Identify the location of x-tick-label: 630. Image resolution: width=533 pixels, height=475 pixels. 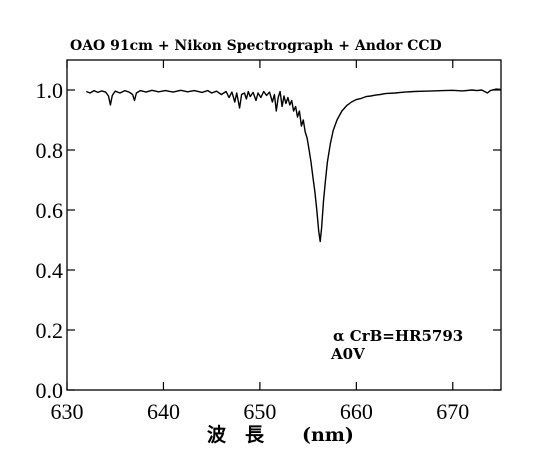
(67, 411).